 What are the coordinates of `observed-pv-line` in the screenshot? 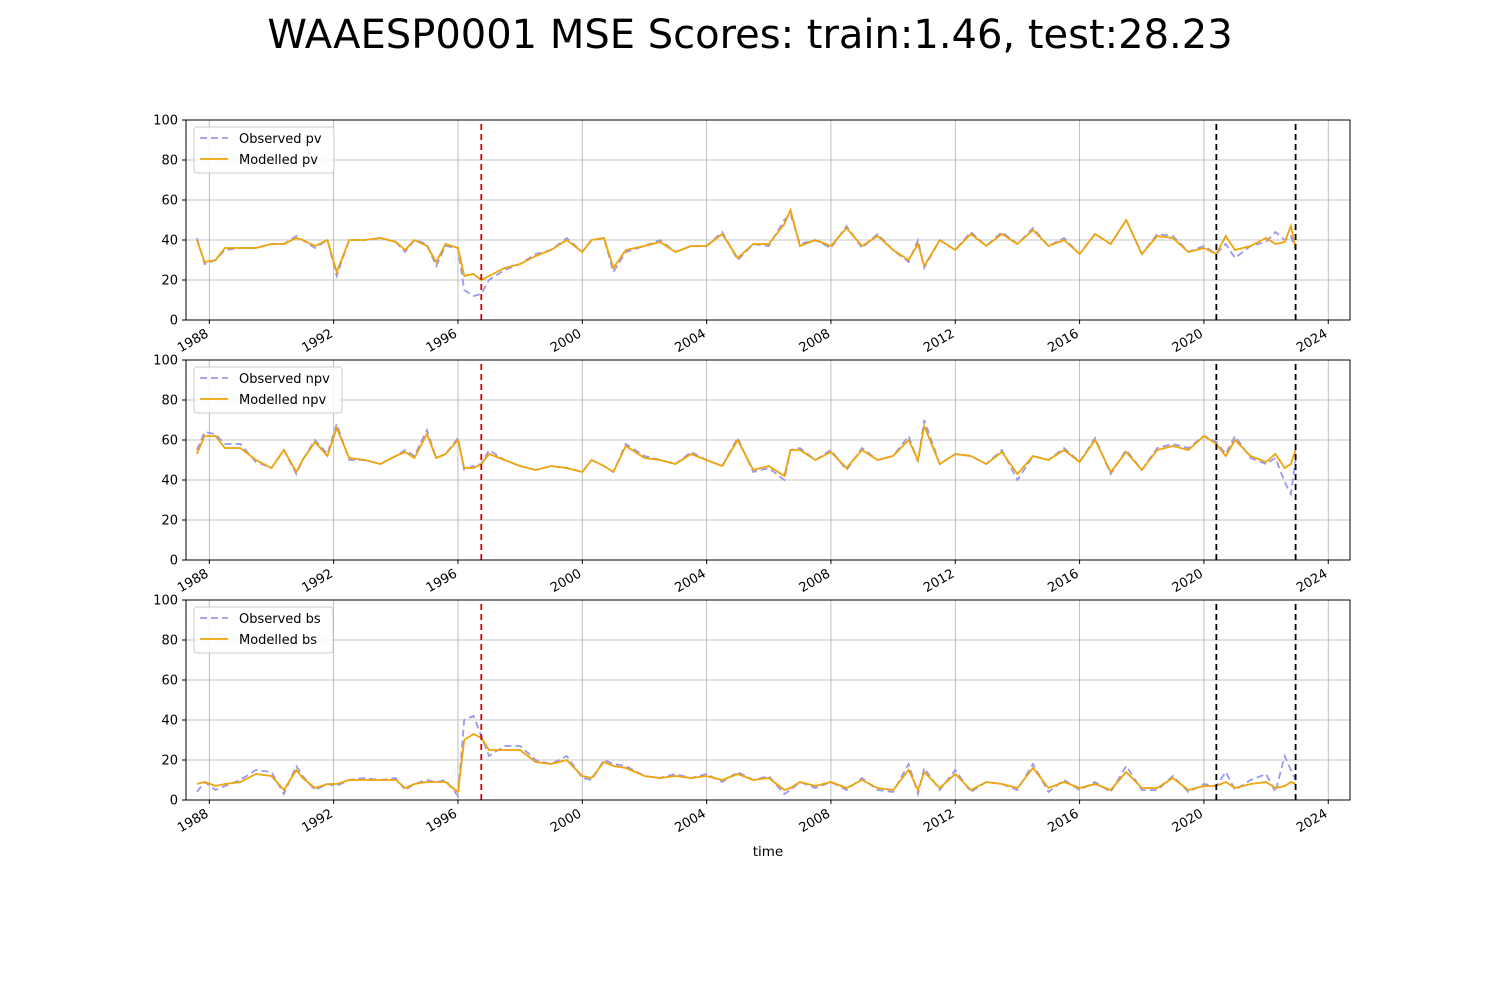 It's located at (746, 254).